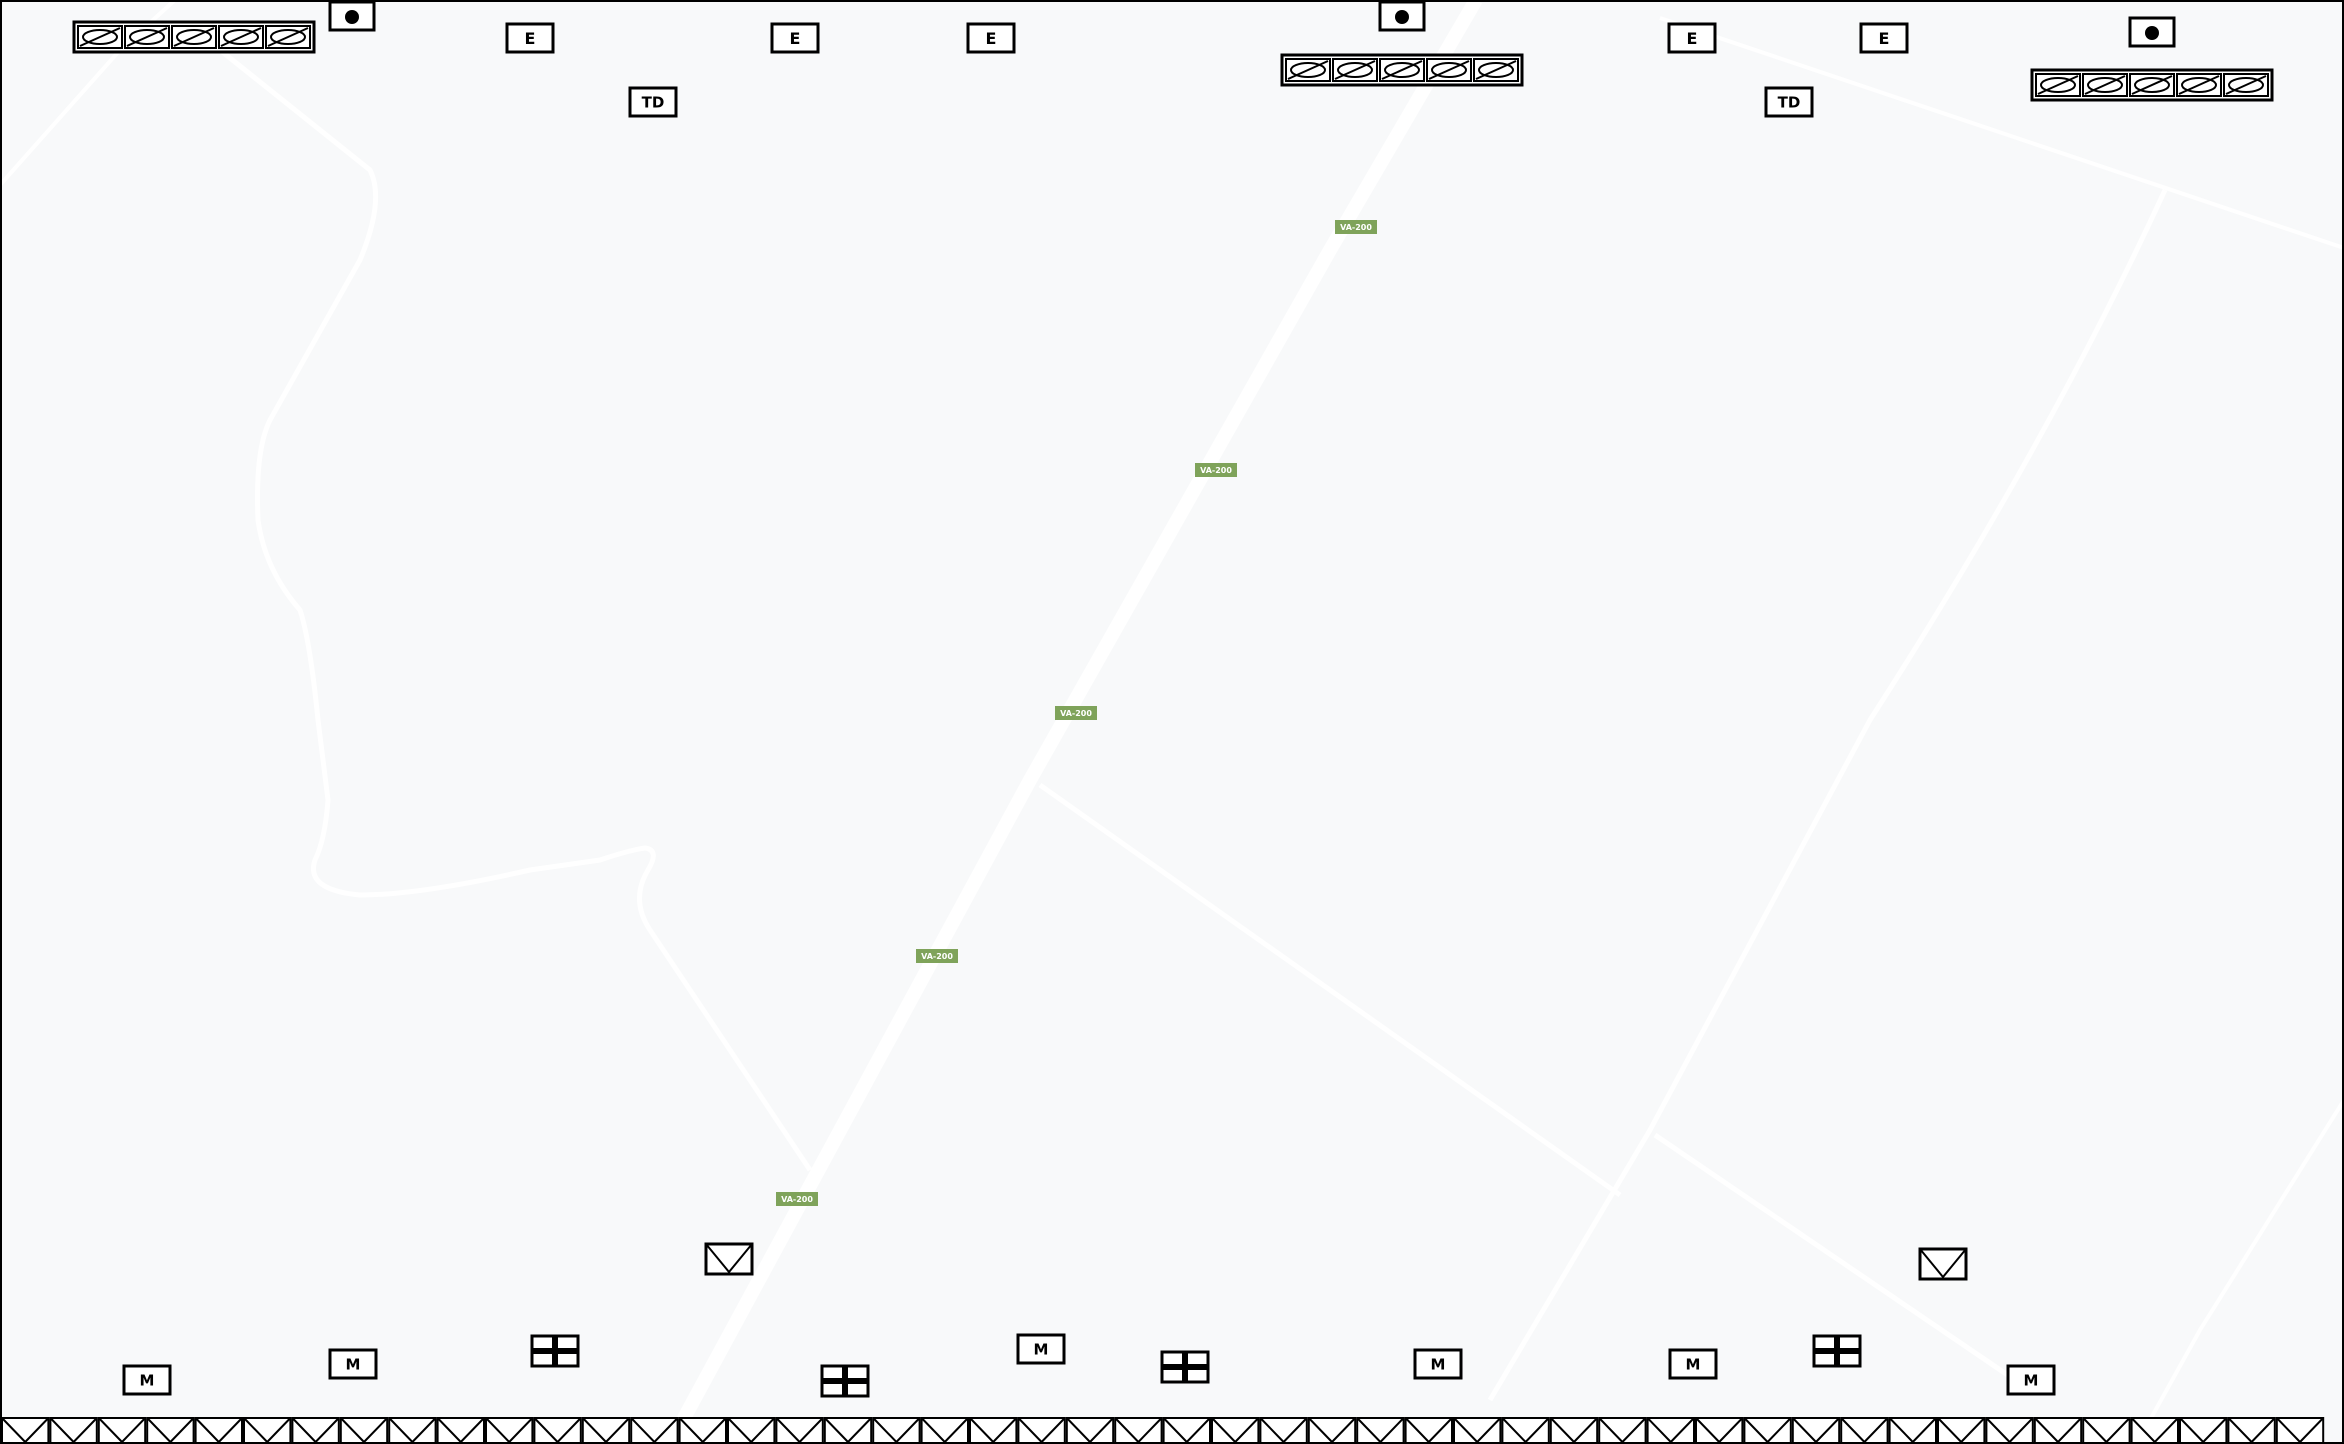 Image resolution: width=2344 pixels, height=1444 pixels. I want to click on obstacle-belt, so click(1163, 1430).